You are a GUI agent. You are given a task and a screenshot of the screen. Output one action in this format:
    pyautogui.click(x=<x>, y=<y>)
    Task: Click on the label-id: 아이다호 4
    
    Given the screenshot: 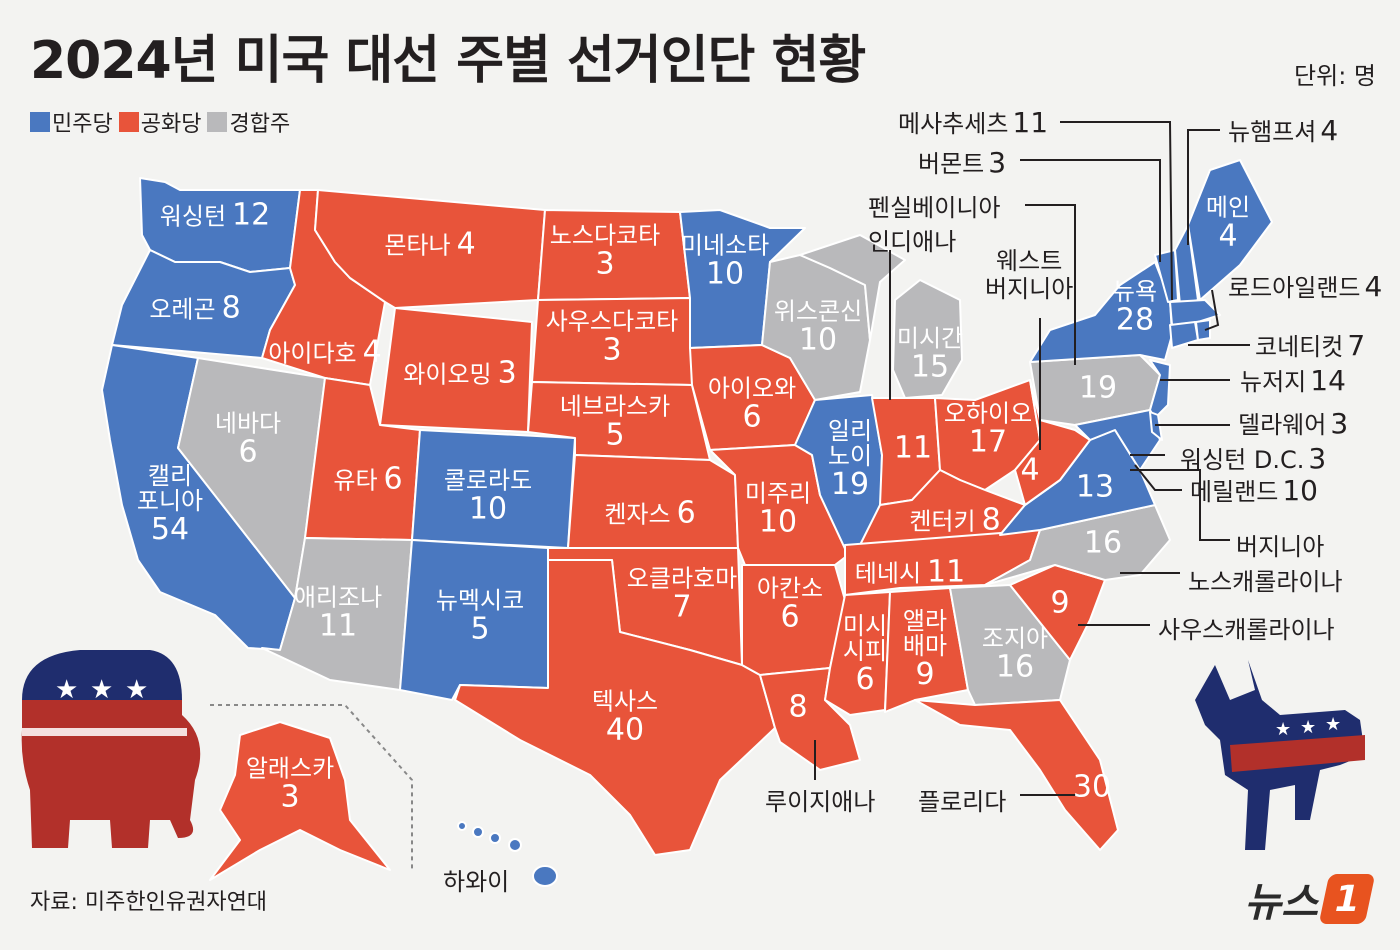 What is the action you would take?
    pyautogui.click(x=325, y=352)
    